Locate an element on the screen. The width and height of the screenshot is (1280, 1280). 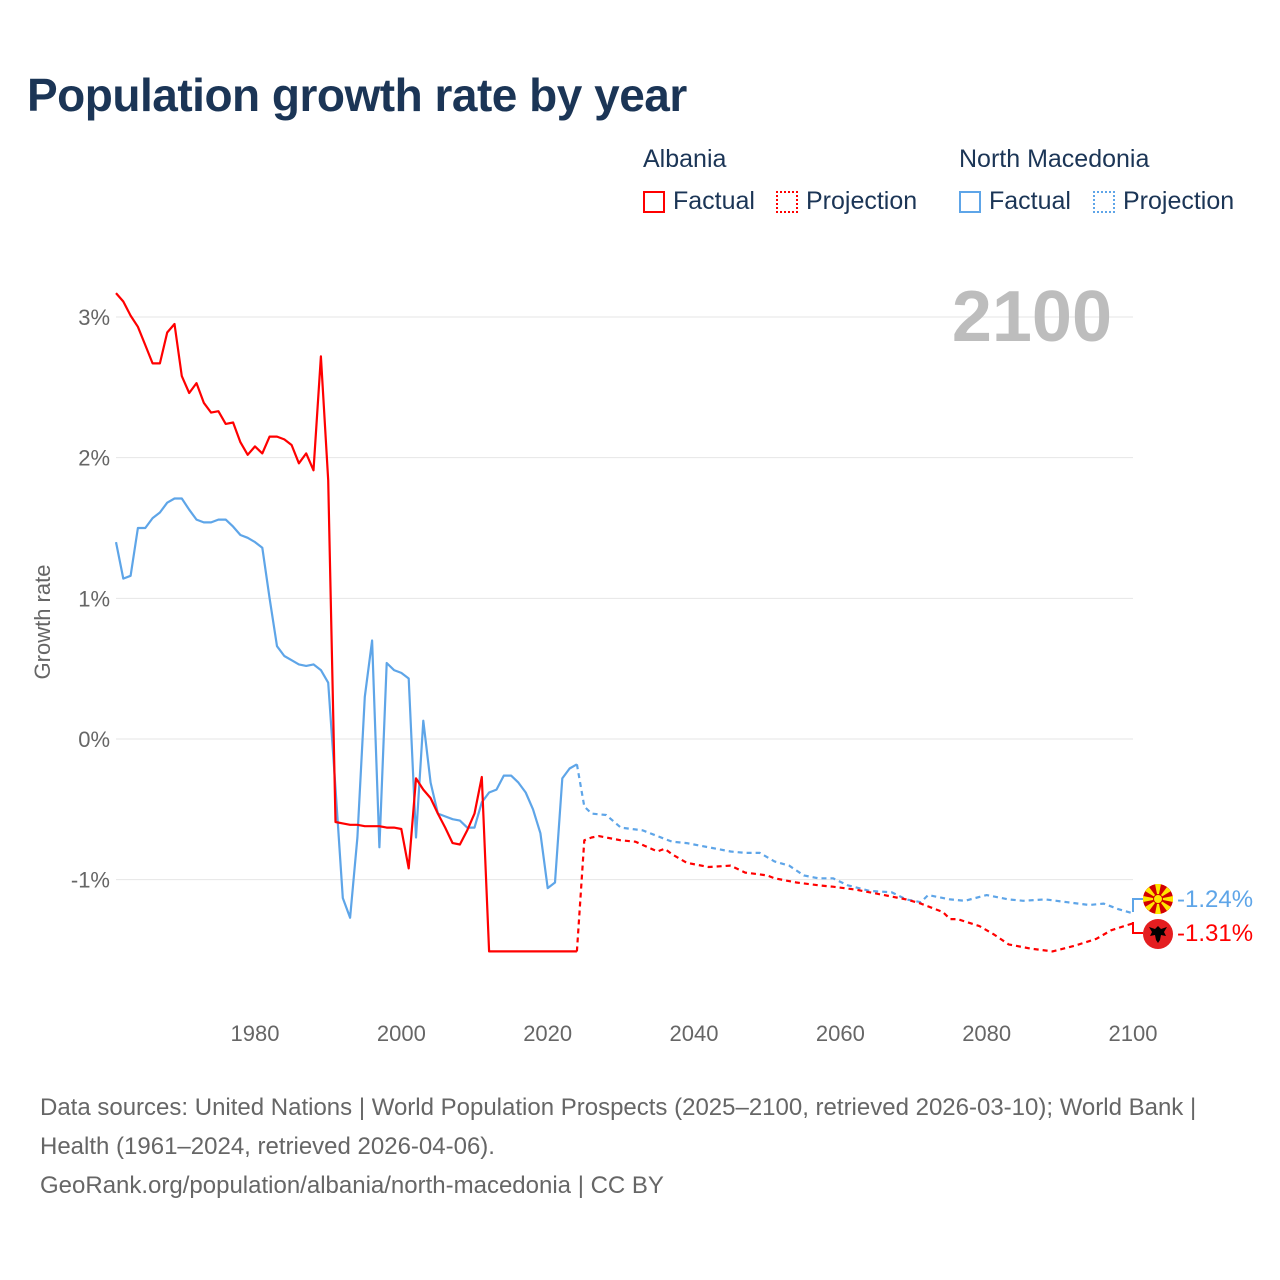
x-tick-label: 2060 is located at coordinates (840, 1033).